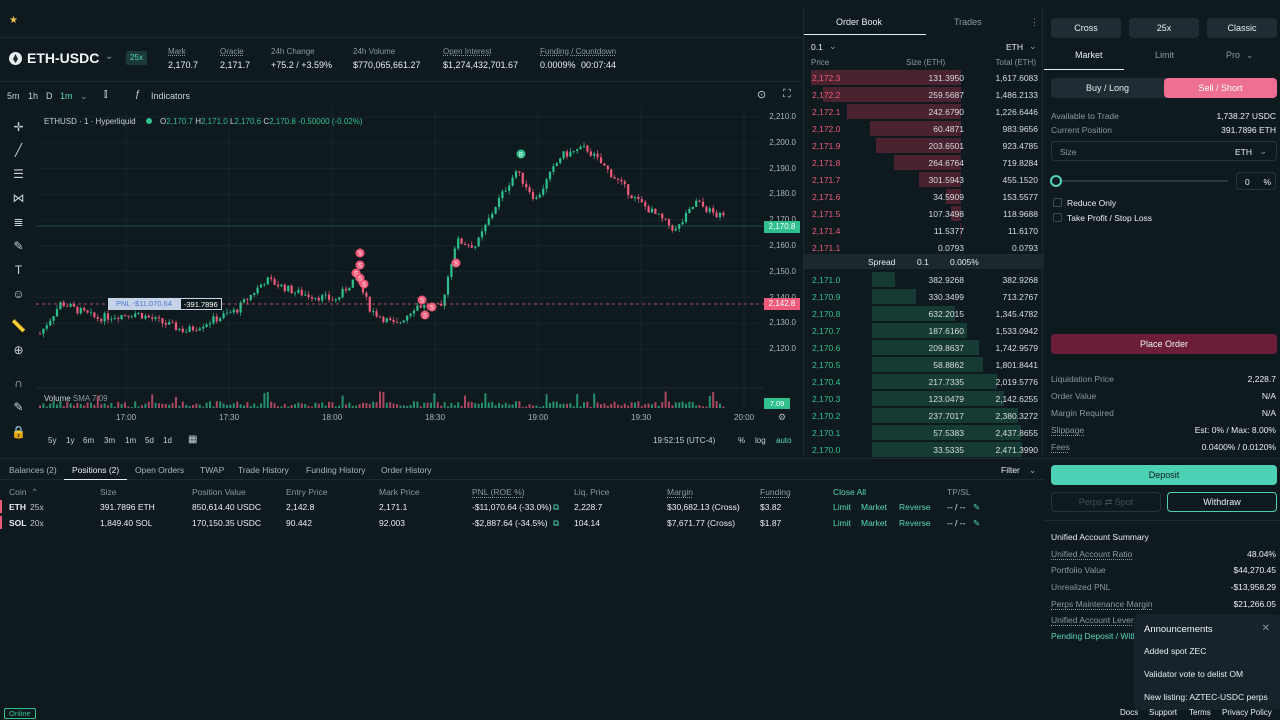 This screenshot has width=1280, height=720. Describe the element at coordinates (924, 230) in the screenshot. I see `ask-row: 2,171.4 11.5377 11.6170` at that location.